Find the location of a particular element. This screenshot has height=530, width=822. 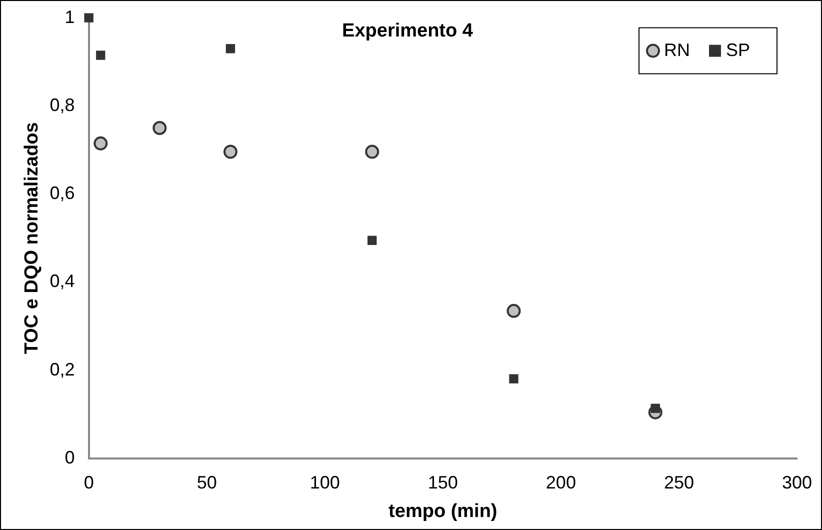

x-tick-label: 150 is located at coordinates (443, 482).